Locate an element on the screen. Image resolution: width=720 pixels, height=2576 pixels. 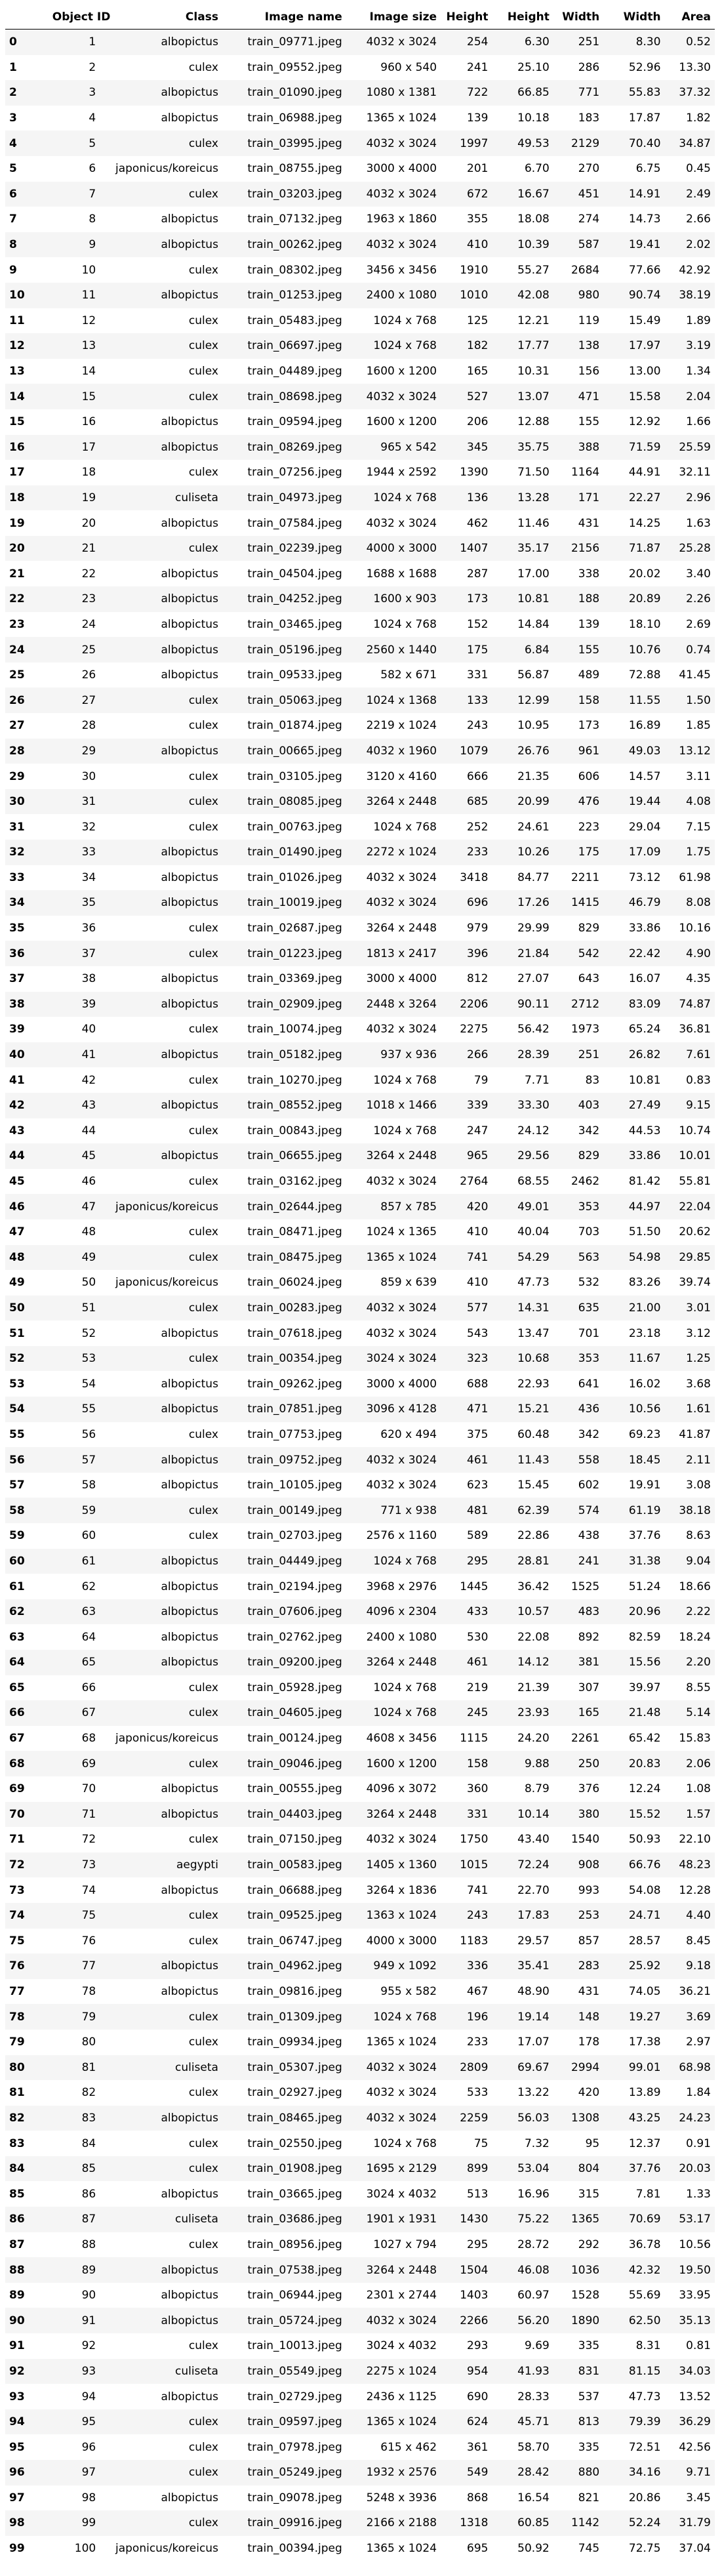
cell-image-size: 3968 x 2976 is located at coordinates (401, 1587).